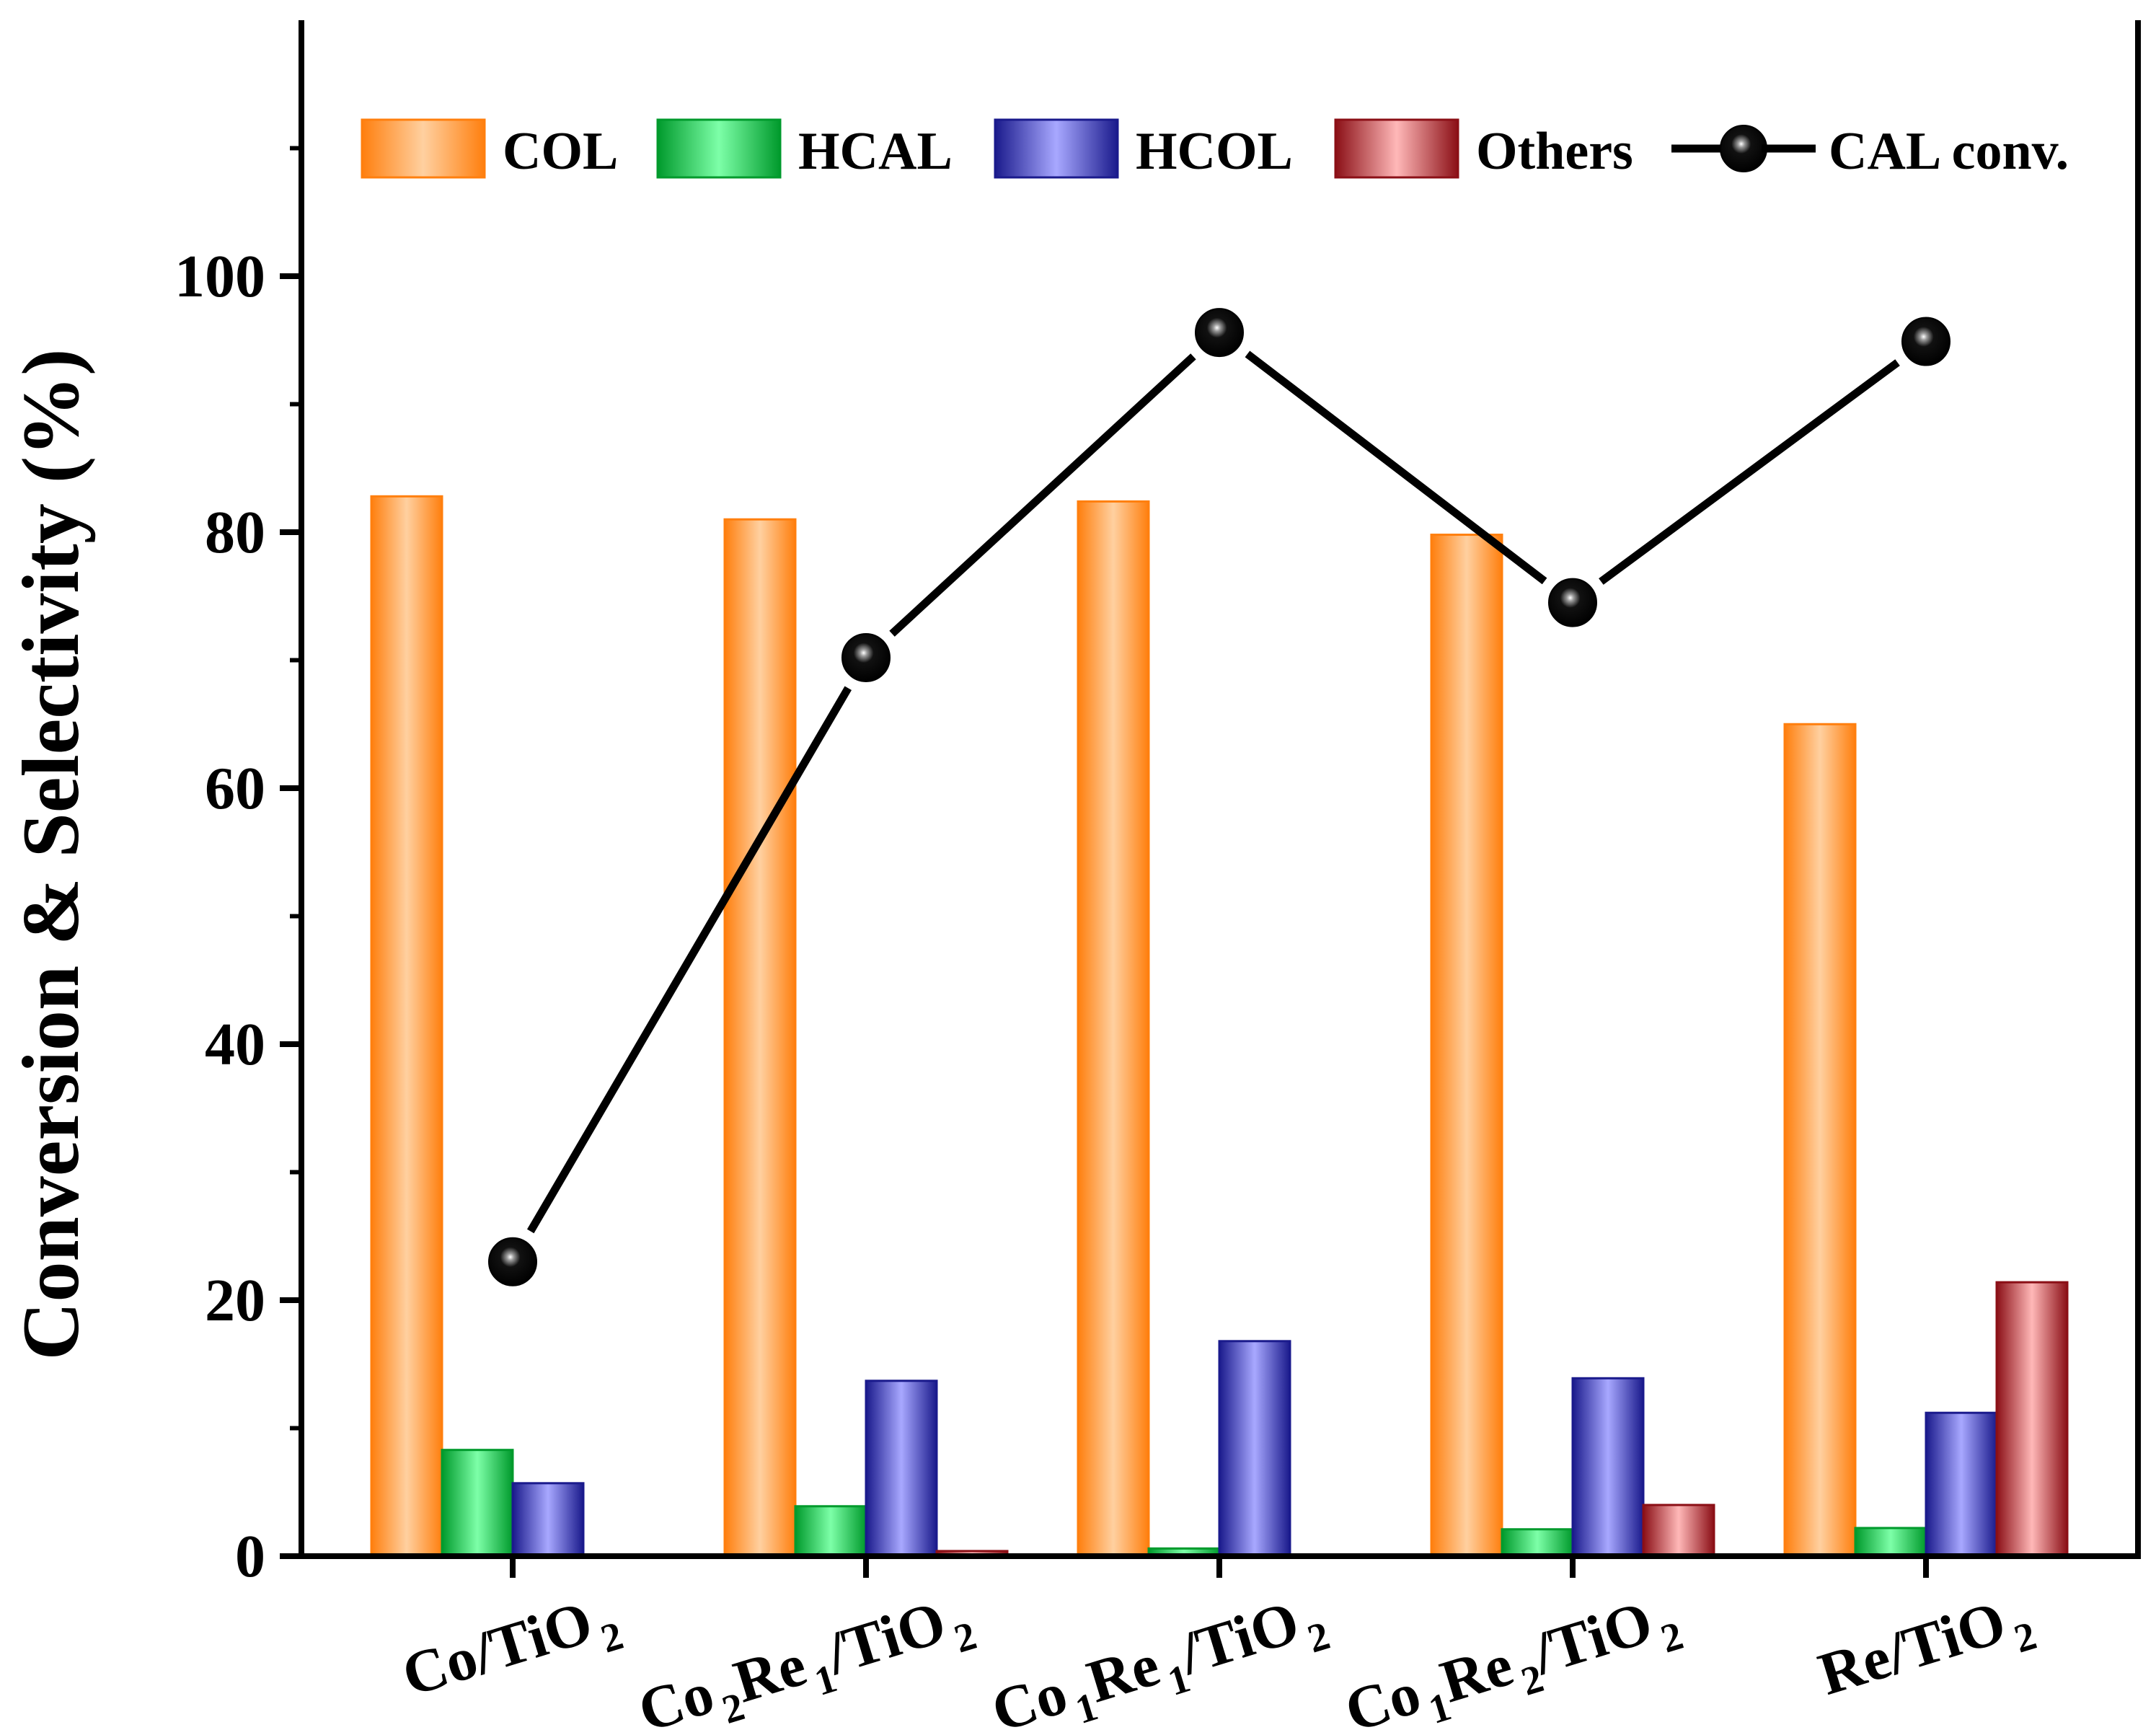 This screenshot has width=2156, height=1735. I want to click on y-tick-label-20: 20, so click(235, 1300).